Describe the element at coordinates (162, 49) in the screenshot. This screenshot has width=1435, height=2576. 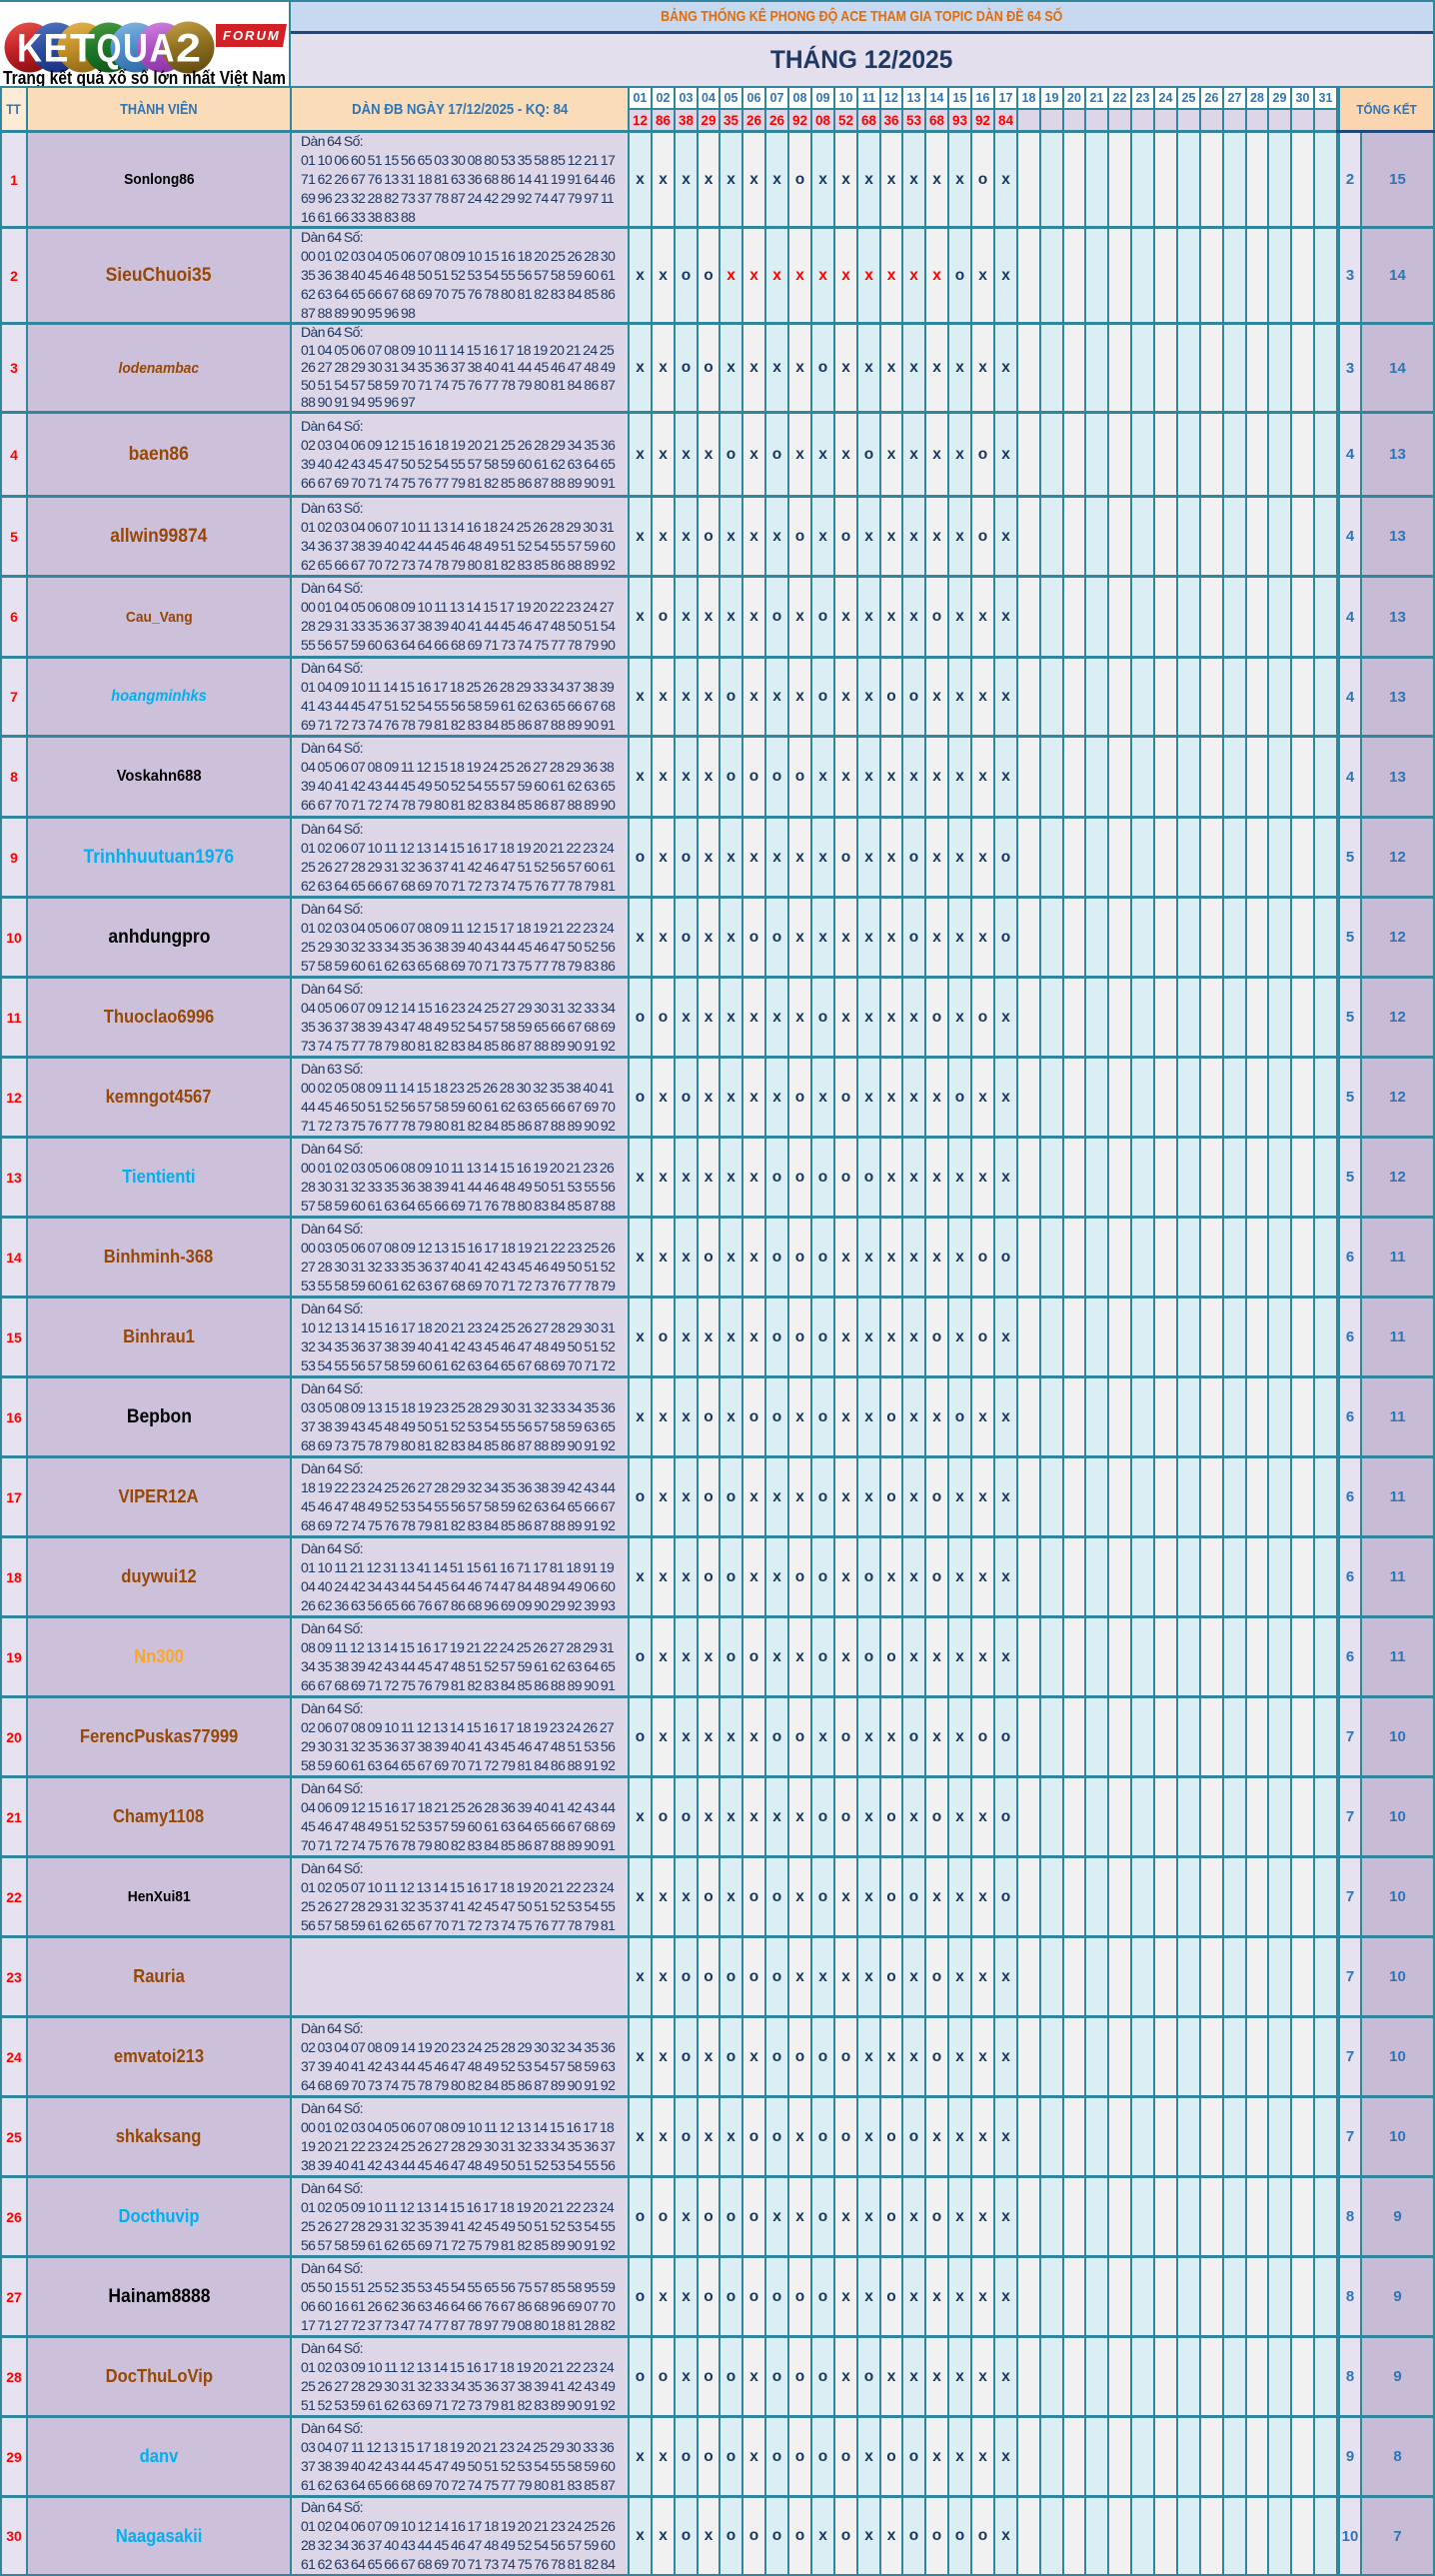
I see `svg-text: A` at that location.